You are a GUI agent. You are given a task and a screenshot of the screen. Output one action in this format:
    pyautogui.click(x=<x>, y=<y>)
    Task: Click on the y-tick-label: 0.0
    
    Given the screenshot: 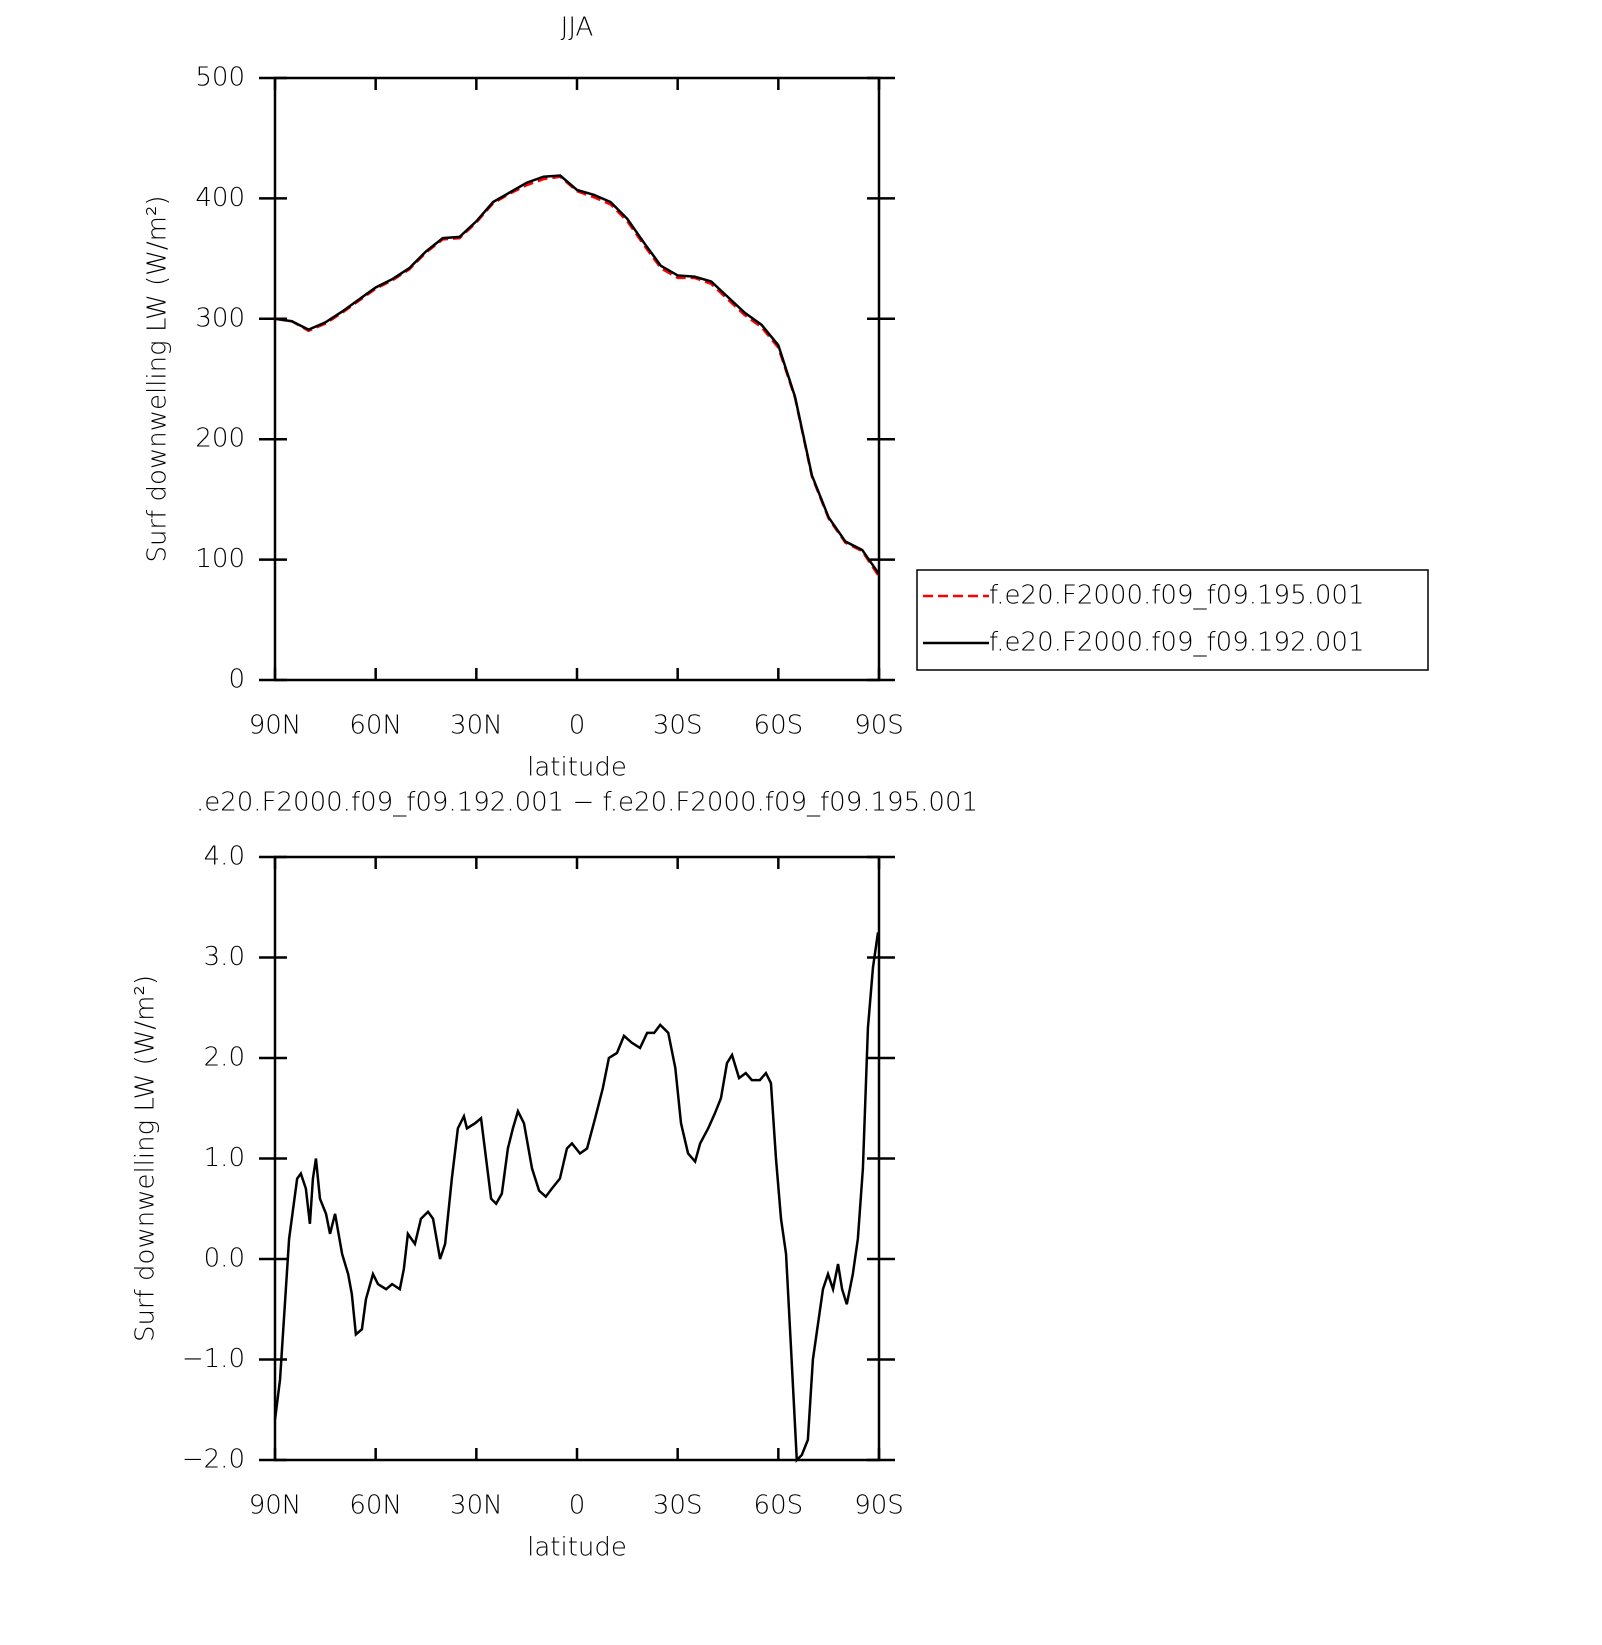 What is the action you would take?
    pyautogui.click(x=224, y=1259)
    